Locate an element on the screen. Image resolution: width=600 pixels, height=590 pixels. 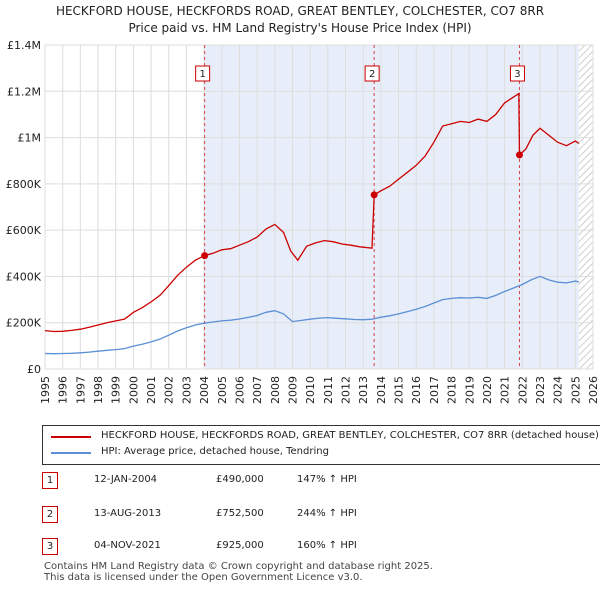
x-tick-label: 2008 is located at coordinates (275, 390).